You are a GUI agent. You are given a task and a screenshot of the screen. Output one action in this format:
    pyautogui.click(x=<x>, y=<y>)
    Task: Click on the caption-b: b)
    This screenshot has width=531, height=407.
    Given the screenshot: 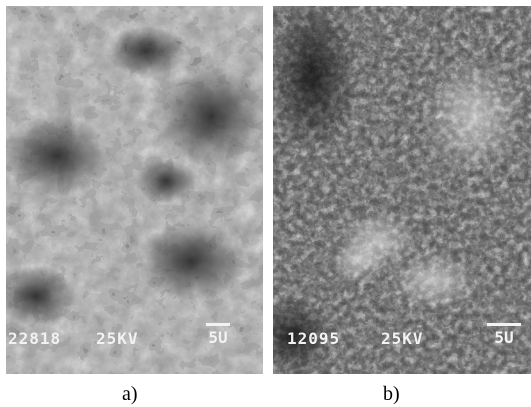 What is the action you would take?
    pyautogui.click(x=391, y=394)
    